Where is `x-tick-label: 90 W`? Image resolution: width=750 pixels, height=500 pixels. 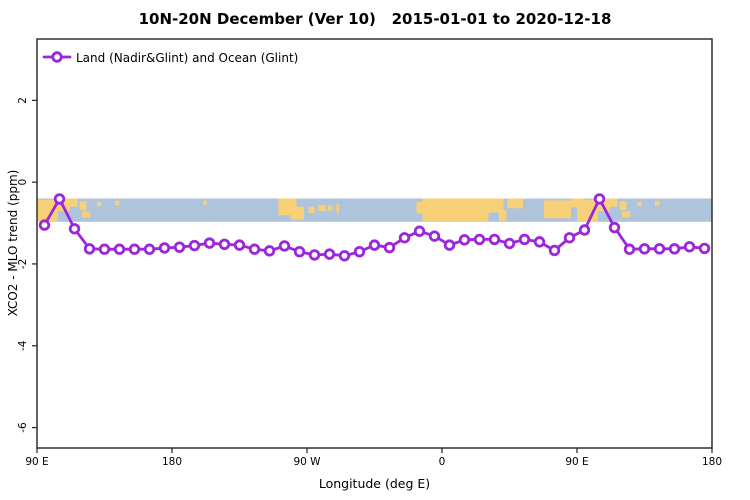
x-tick-label: 90 W is located at coordinates (307, 462).